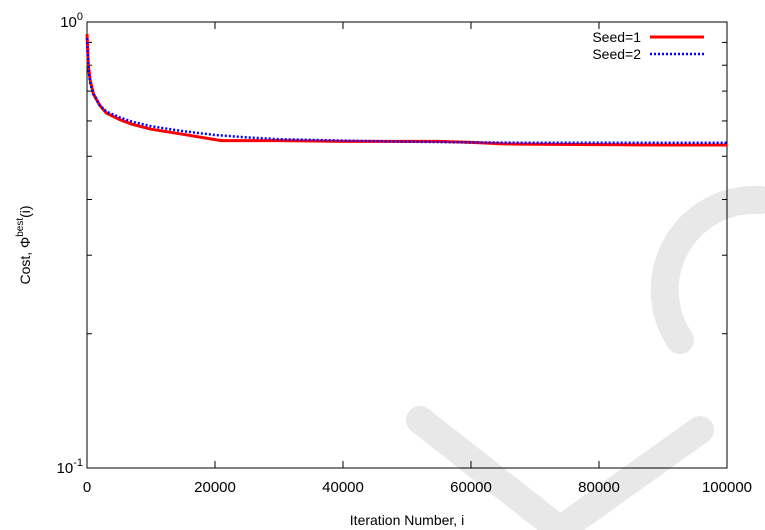 The width and height of the screenshot is (765, 530). What do you see at coordinates (25, 211) in the screenshot?
I see `y-axis-label-suffix: (i)` at bounding box center [25, 211].